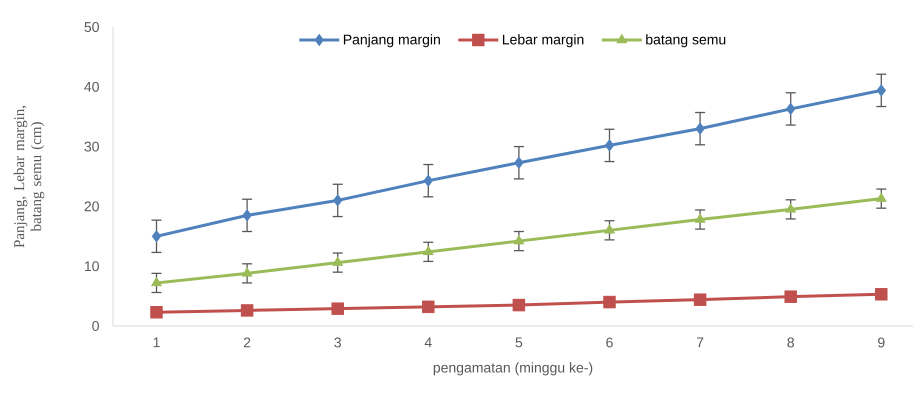 The height and width of the screenshot is (401, 915). What do you see at coordinates (543, 41) in the screenshot?
I see `legend-label: Lebar margin` at bounding box center [543, 41].